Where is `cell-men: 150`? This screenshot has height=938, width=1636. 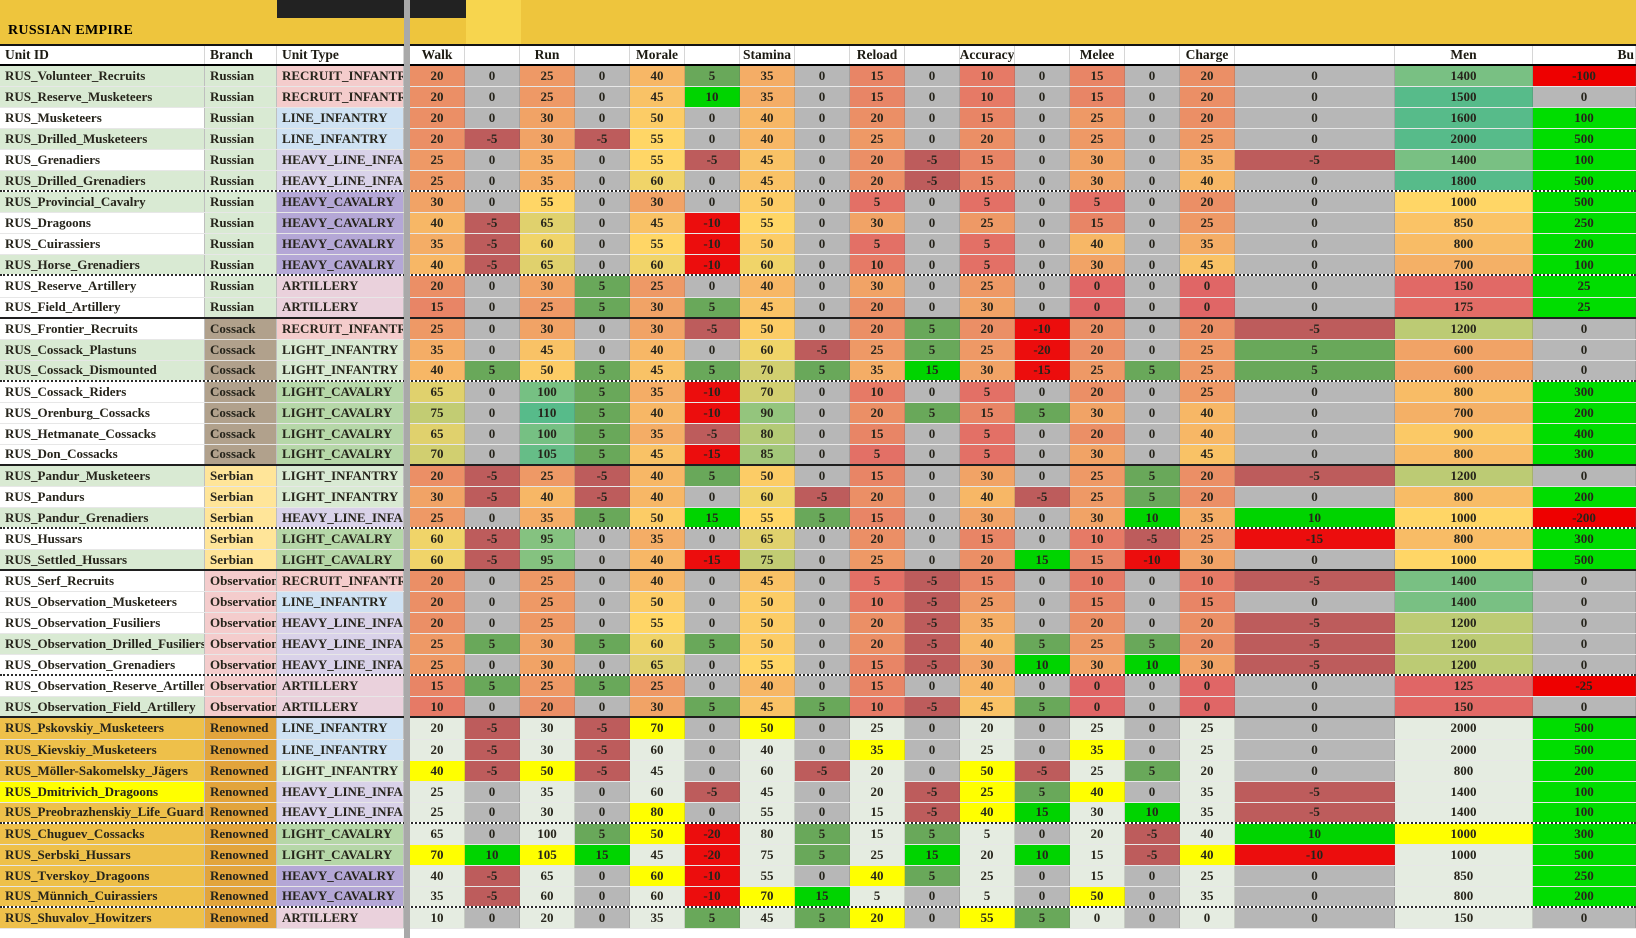
cell-men: 150 is located at coordinates (1464, 286).